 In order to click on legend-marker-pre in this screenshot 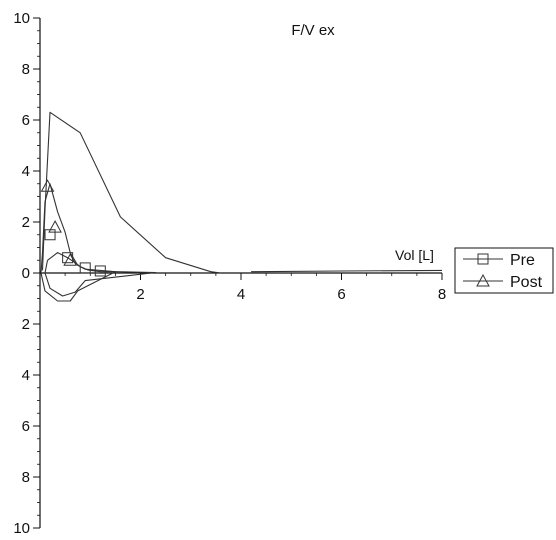, I will do `click(483, 259)`.